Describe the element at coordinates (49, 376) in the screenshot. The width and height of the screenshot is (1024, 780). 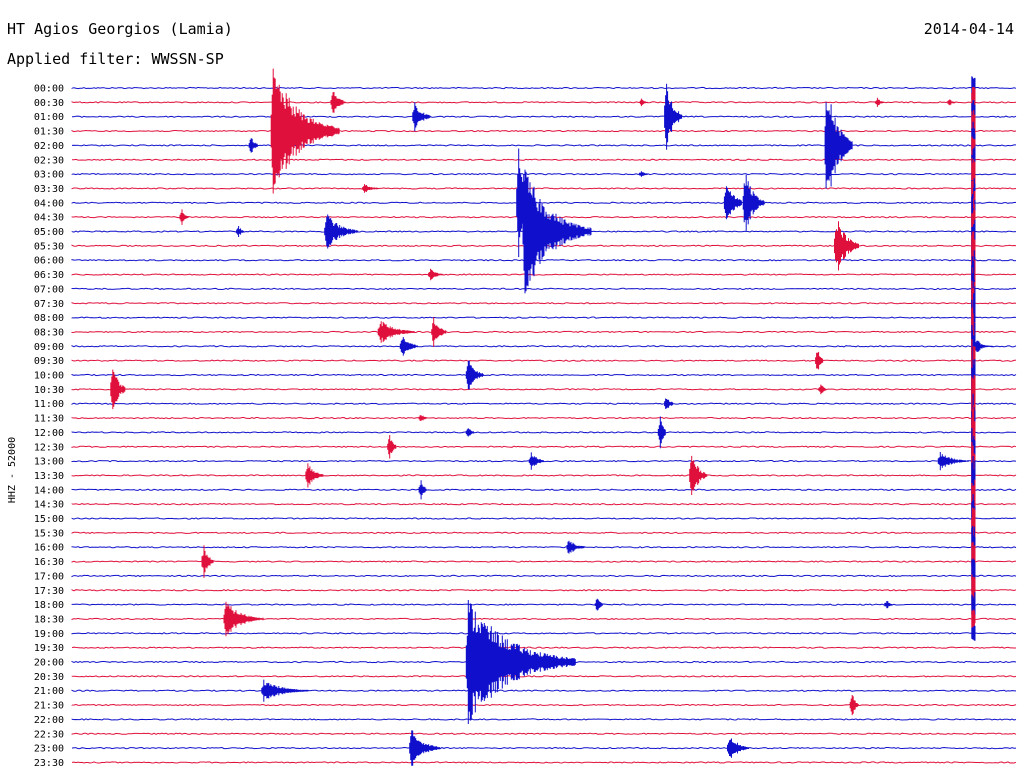
I see `tick-label: 10:00` at that location.